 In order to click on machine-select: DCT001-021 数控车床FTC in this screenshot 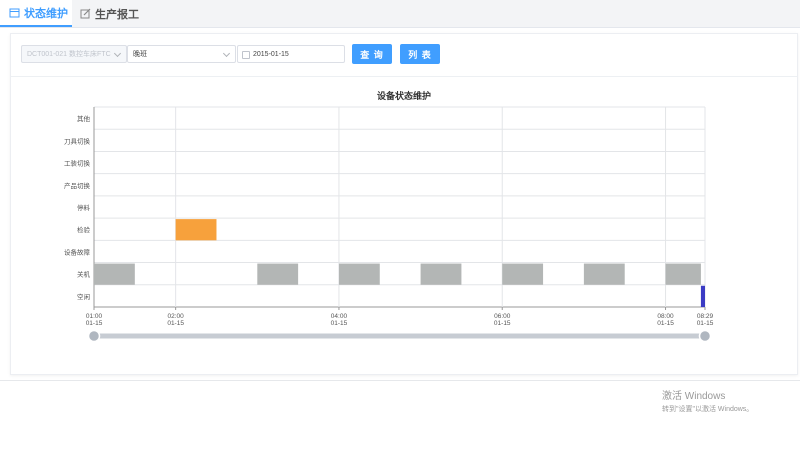, I will do `click(74, 54)`.